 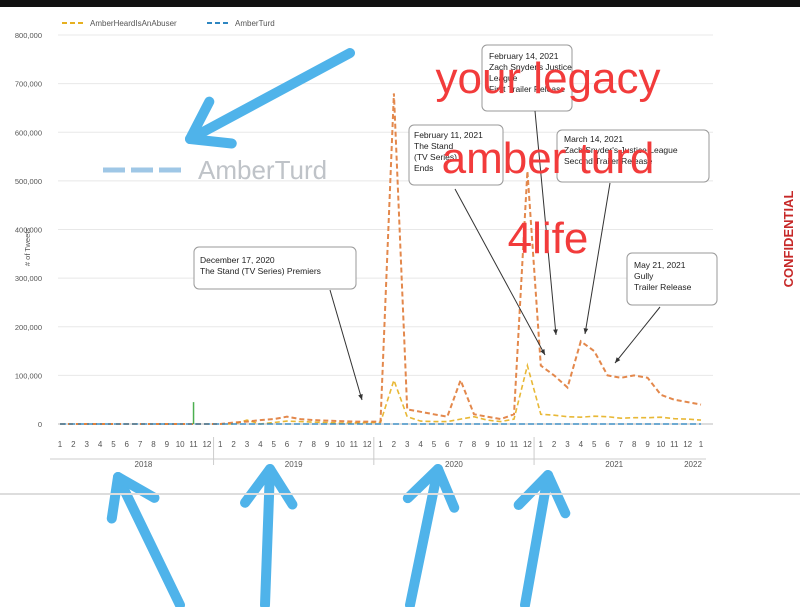 I want to click on y-tick-label: 600,000, so click(x=28, y=132).